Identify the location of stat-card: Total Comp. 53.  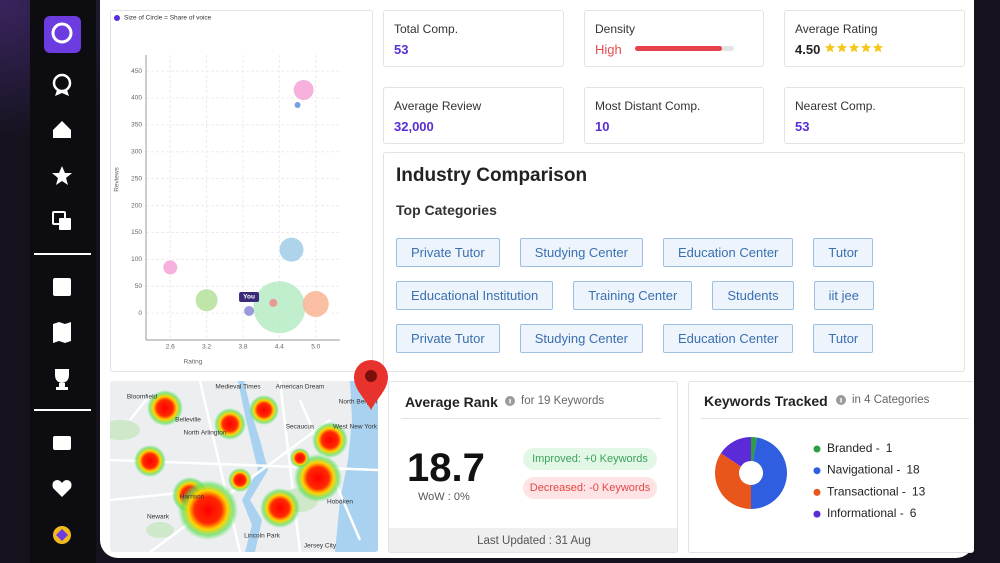
(473, 38).